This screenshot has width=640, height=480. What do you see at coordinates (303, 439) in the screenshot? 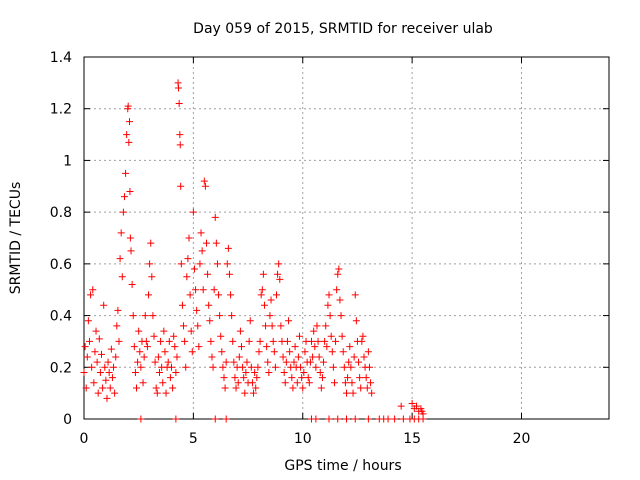
I see `x-tick-label: 10` at bounding box center [303, 439].